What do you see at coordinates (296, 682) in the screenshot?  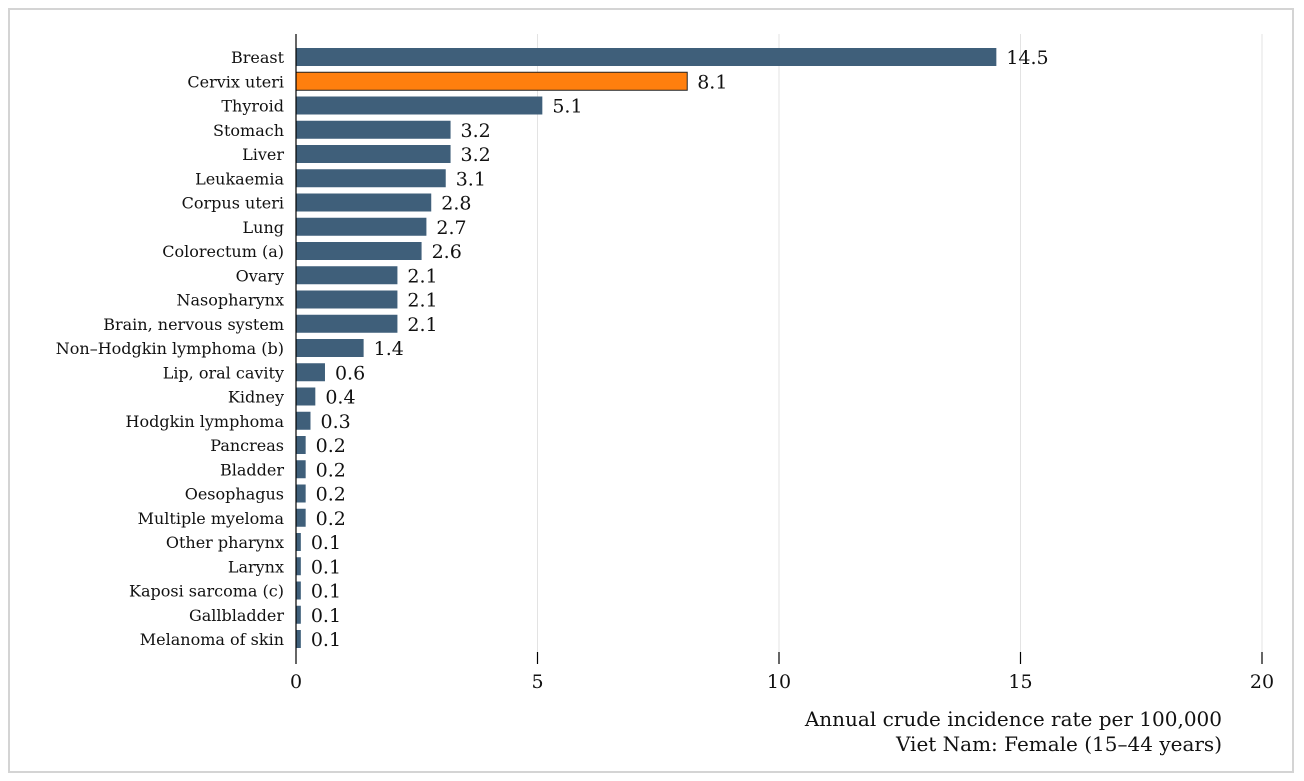 I see `x-tick-label: 0` at bounding box center [296, 682].